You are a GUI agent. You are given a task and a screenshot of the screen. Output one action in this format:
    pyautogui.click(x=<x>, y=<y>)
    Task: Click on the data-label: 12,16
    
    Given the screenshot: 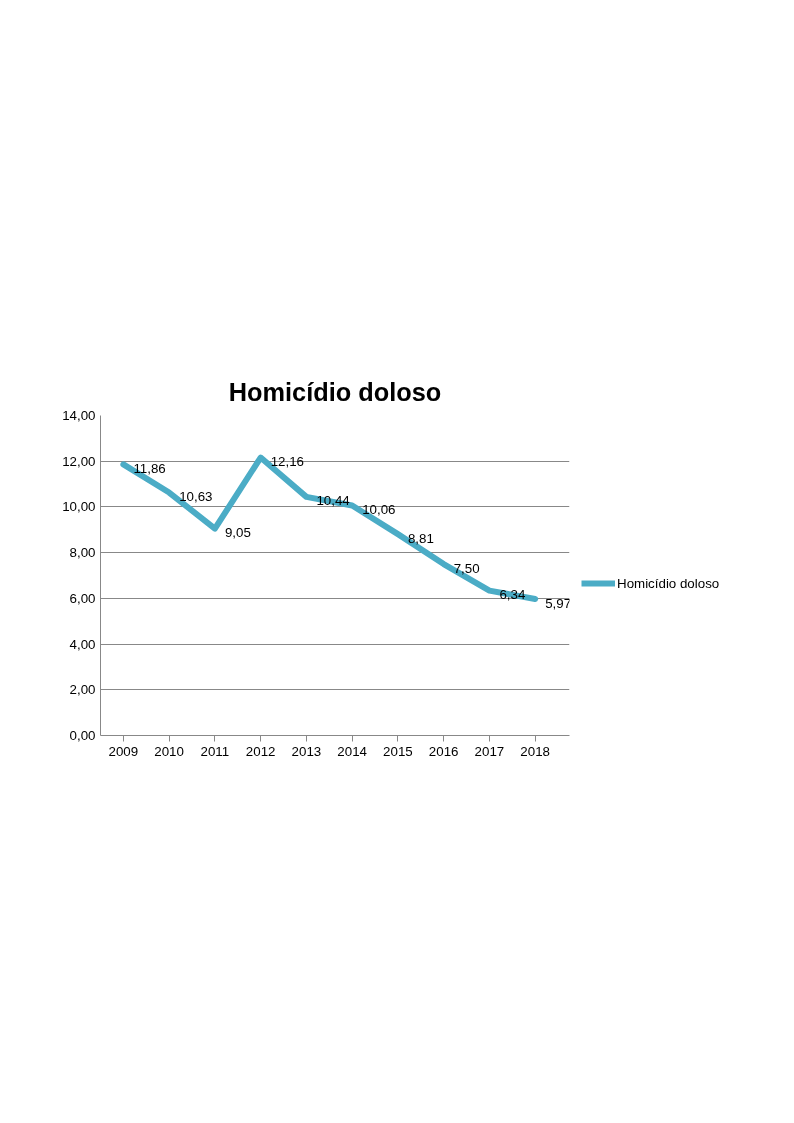 What is the action you would take?
    pyautogui.click(x=287, y=462)
    